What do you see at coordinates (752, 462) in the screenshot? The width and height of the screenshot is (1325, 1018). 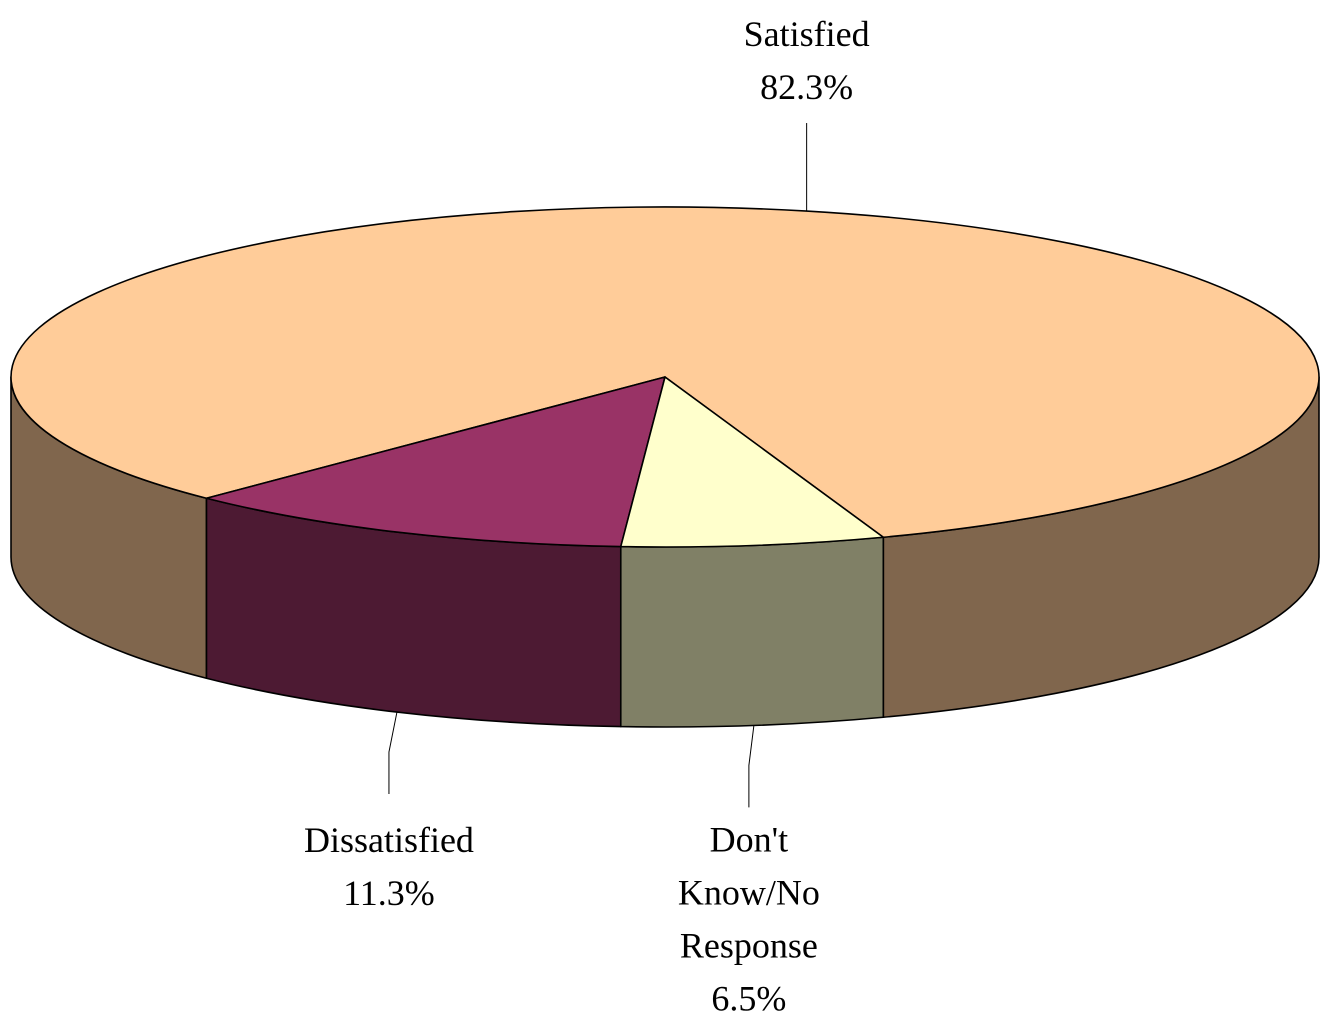 I see `pie-slice-don-t-know-no-response` at bounding box center [752, 462].